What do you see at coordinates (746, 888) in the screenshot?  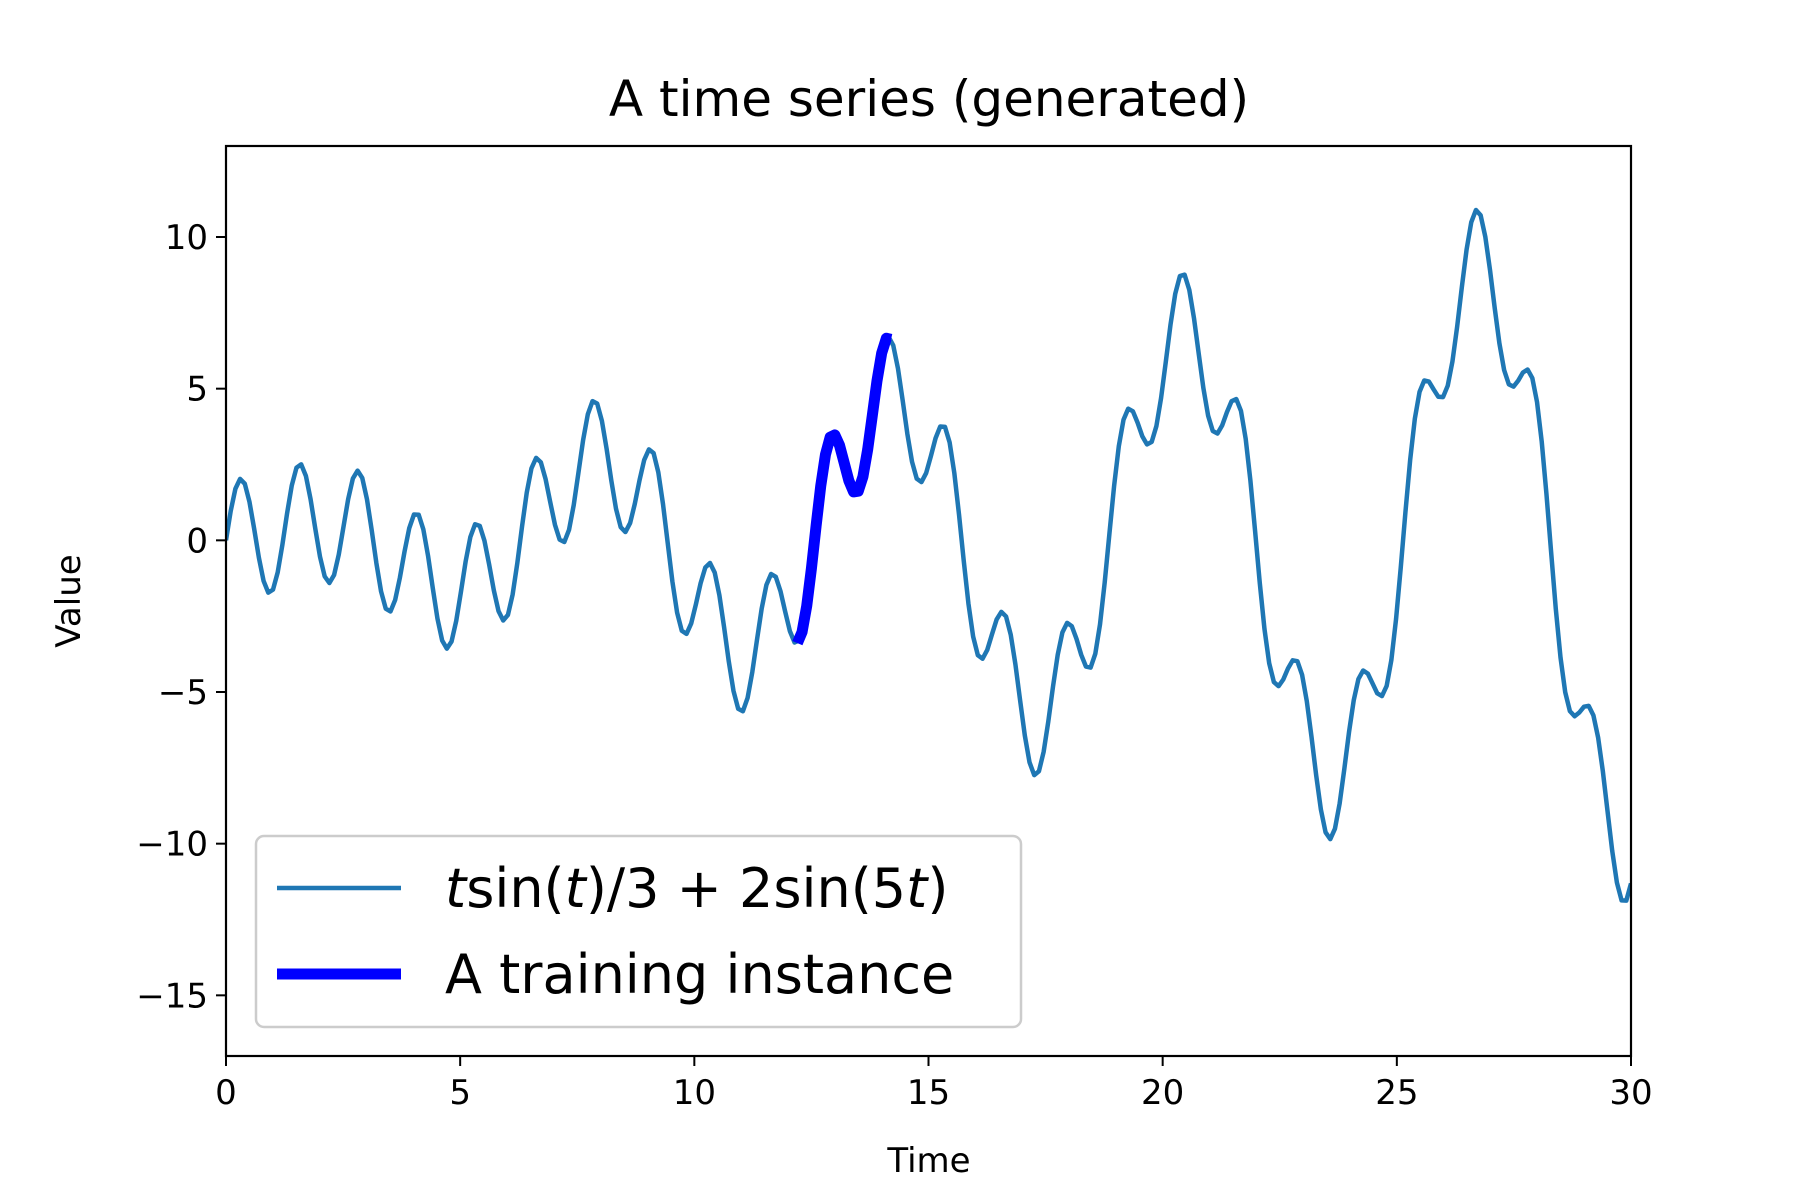 I see `legend-label-part: )/3 + 2sin(5` at bounding box center [746, 888].